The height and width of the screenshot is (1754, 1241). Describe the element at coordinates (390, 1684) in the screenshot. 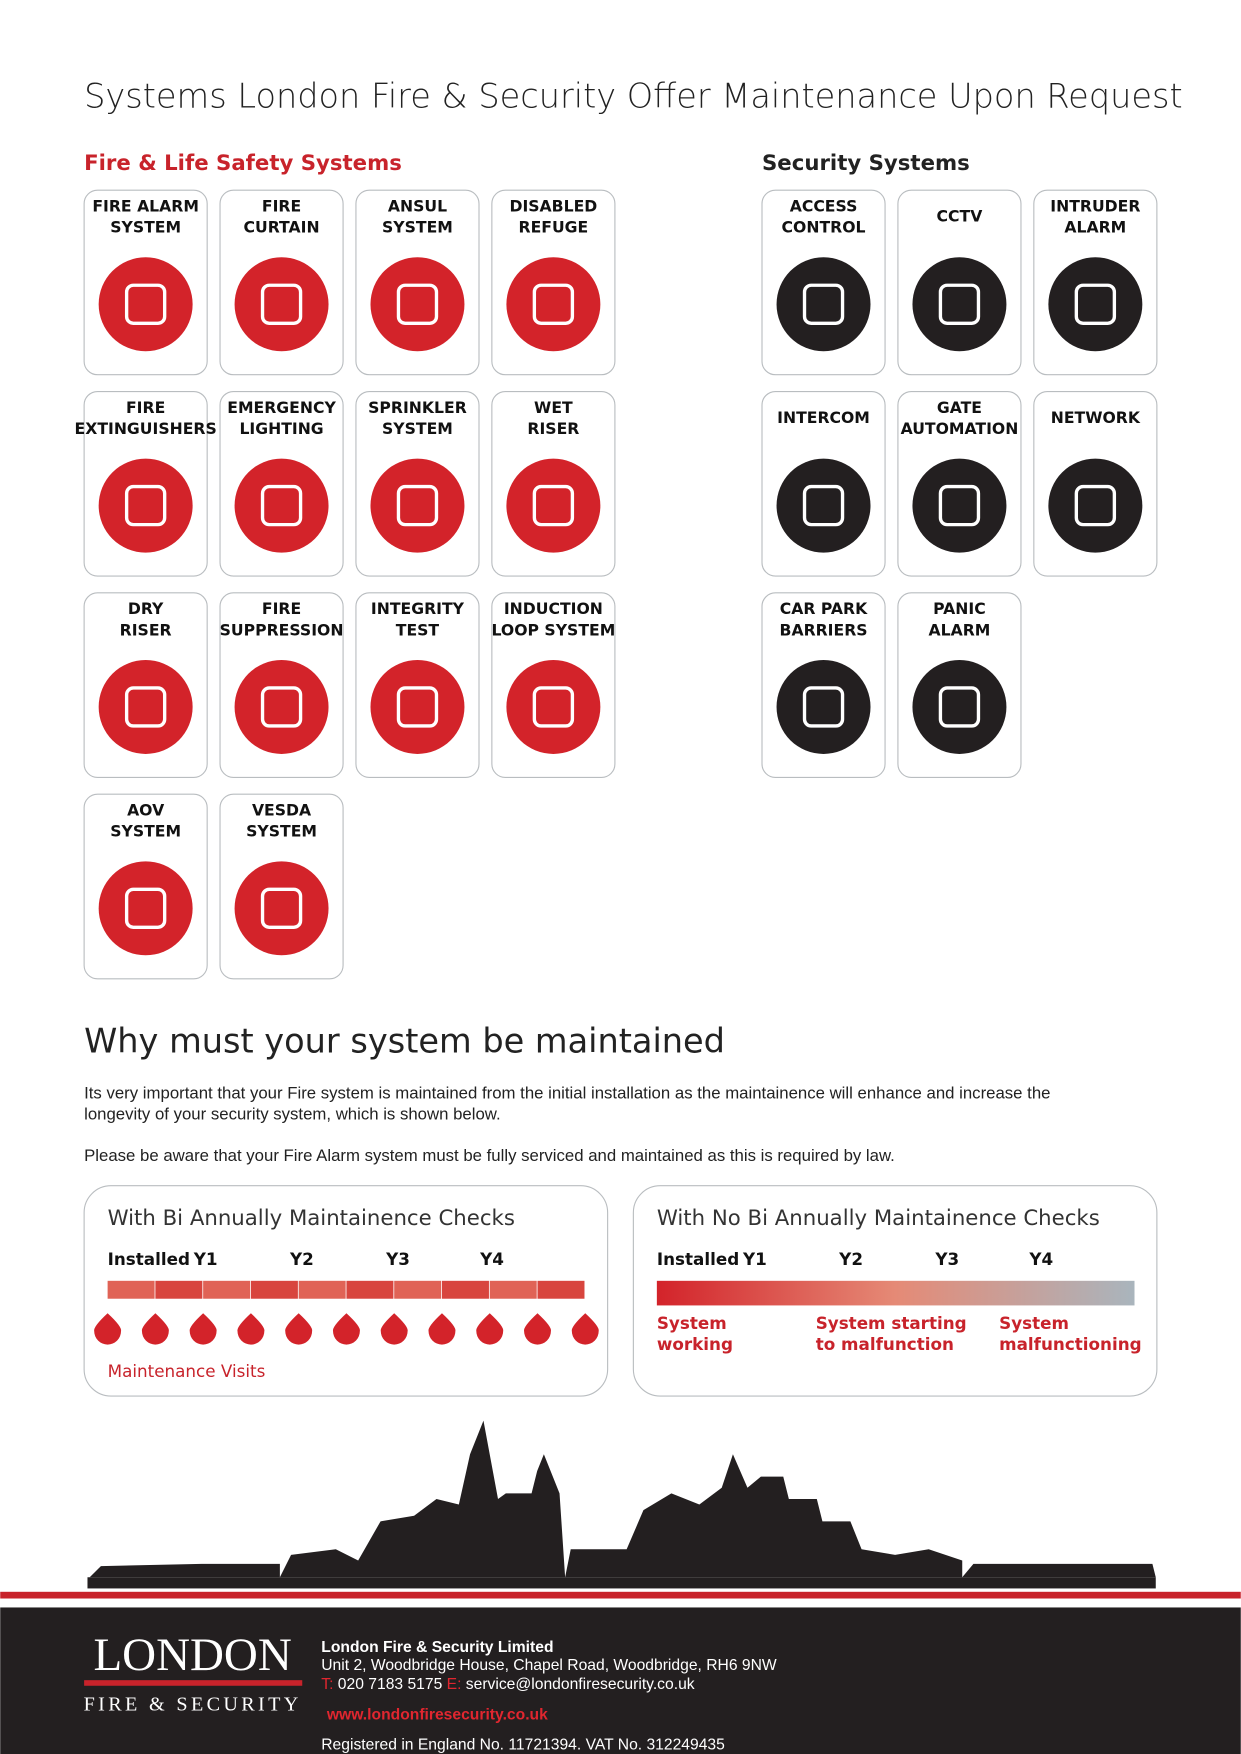

I see `phone: 020 7183 5175` at that location.